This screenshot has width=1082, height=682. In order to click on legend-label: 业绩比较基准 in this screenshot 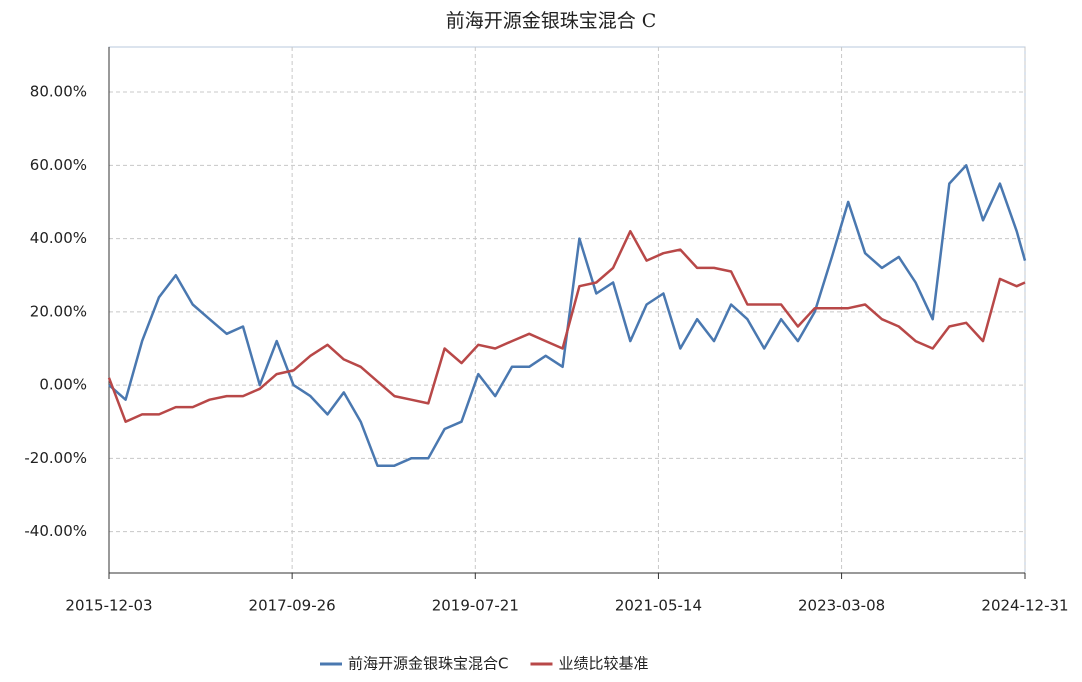, I will do `click(603, 664)`.